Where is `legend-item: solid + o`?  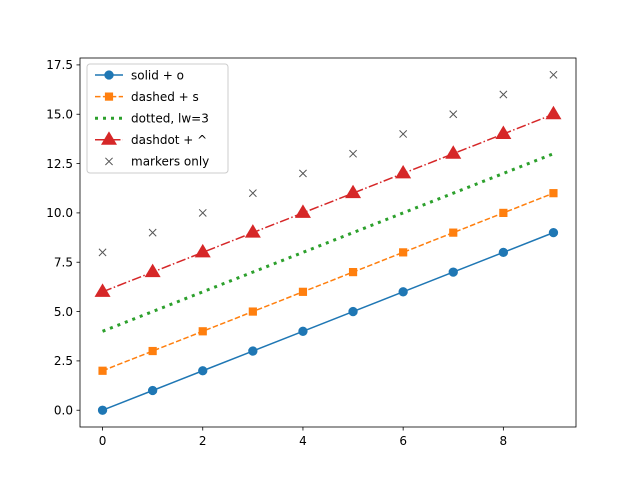
legend-item: solid + o is located at coordinates (139, 75).